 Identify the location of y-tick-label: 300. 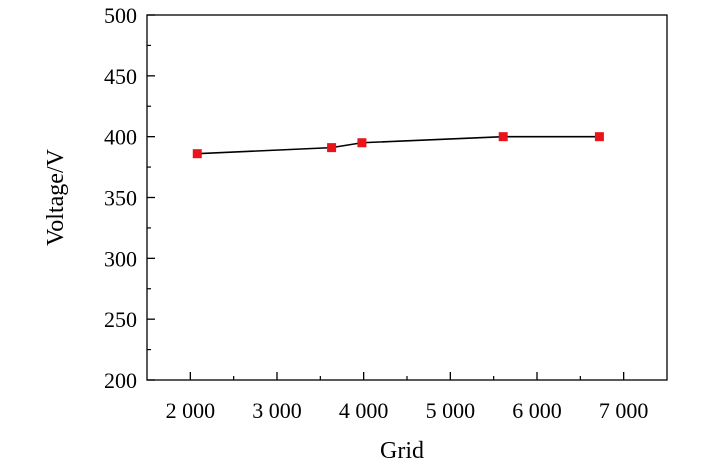
(120, 258).